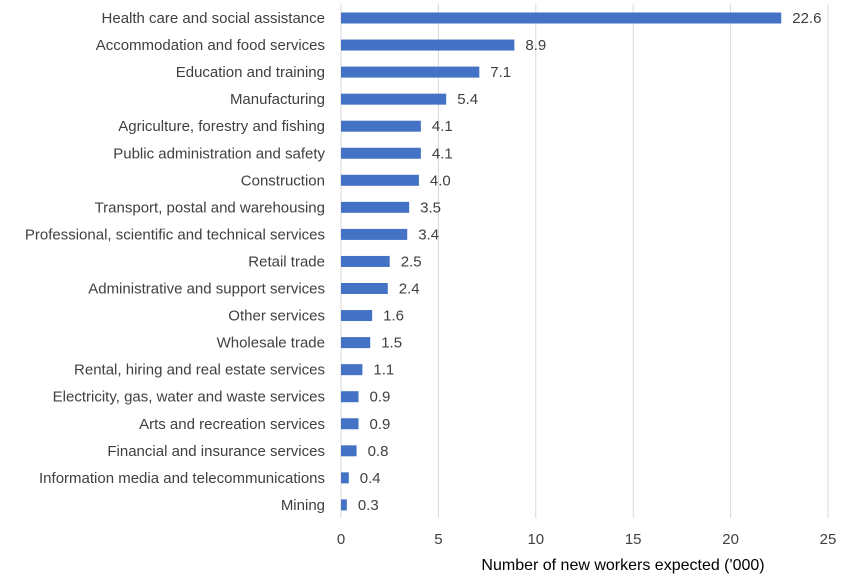  I want to click on category-label: Mining, so click(303, 505).